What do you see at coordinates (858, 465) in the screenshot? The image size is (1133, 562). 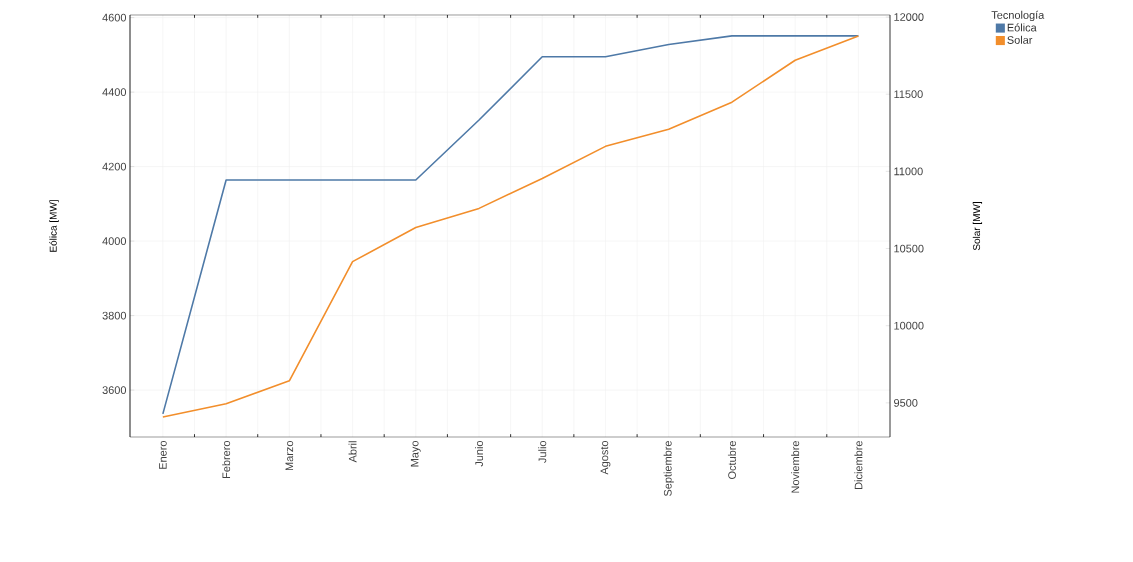 I see `x-tick-label: Diciembre` at bounding box center [858, 465].